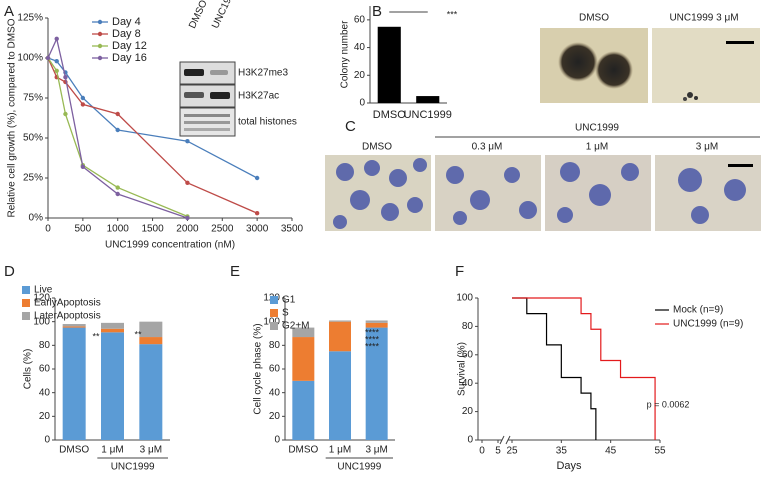  Describe the element at coordinates (350, 126) in the screenshot. I see `panel-letter: C` at that location.